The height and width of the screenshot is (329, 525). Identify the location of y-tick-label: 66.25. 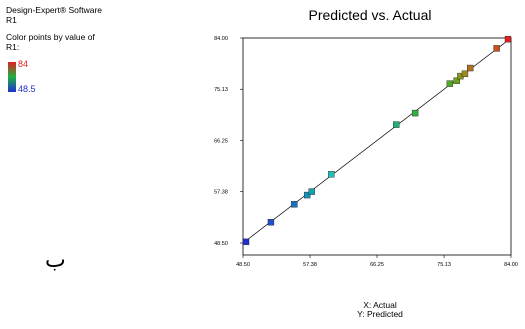
(221, 142).